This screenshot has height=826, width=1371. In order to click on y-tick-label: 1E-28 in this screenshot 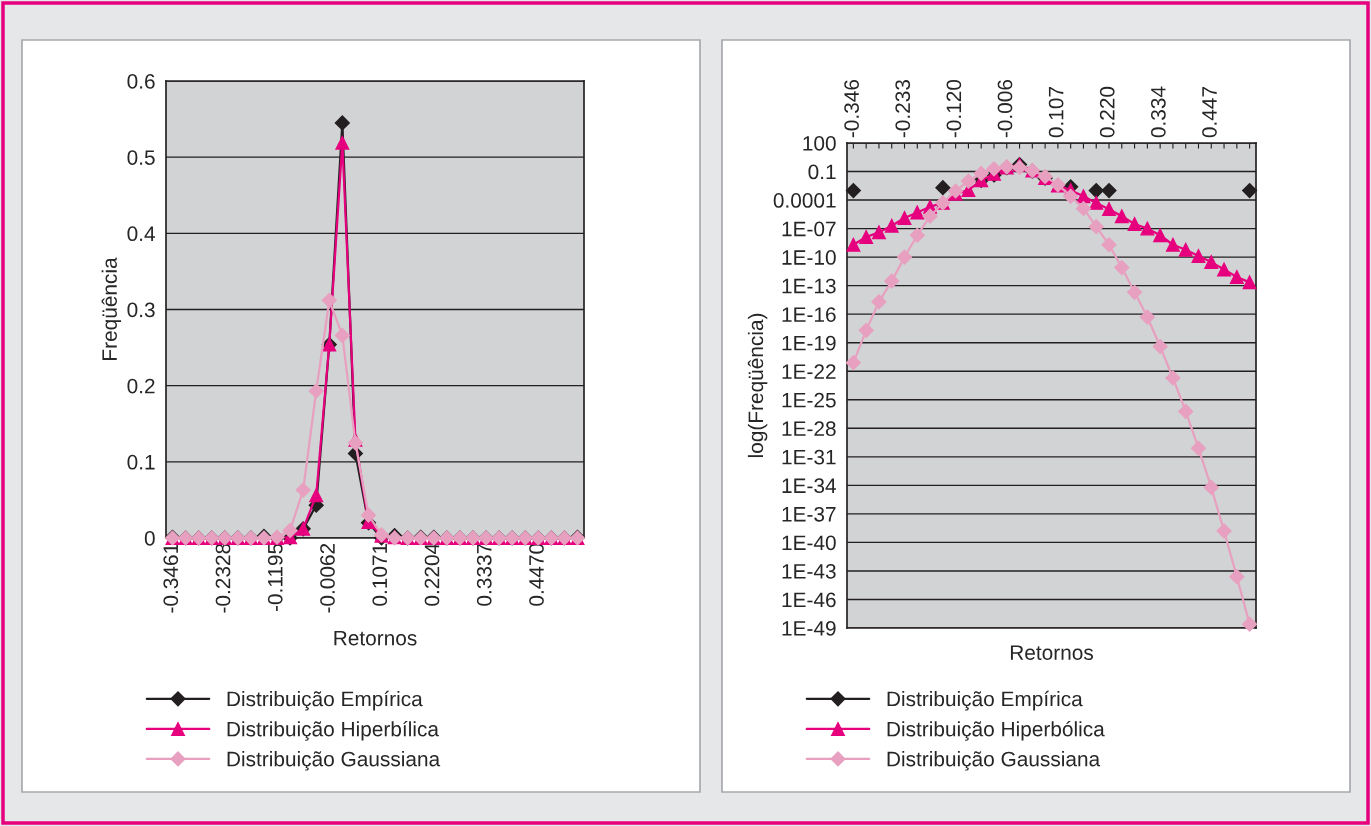, I will do `click(809, 429)`.